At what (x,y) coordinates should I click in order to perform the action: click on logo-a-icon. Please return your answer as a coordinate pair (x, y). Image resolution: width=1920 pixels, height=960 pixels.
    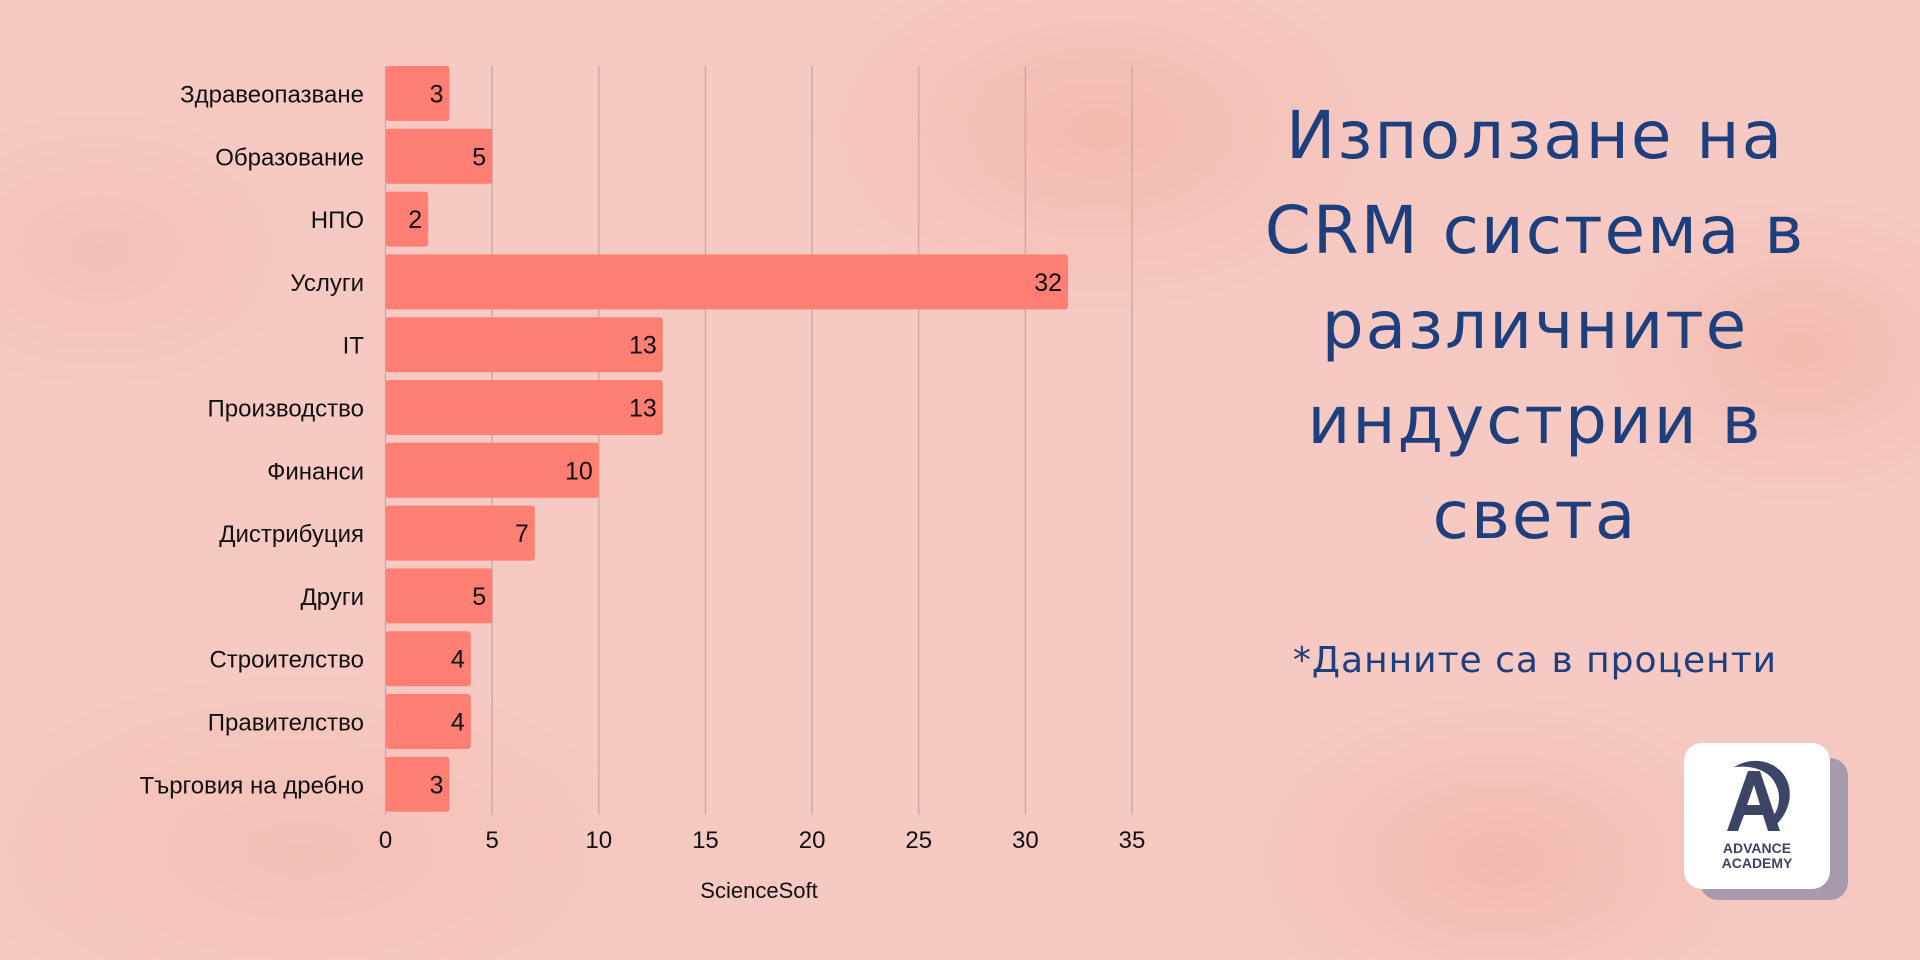
    Looking at the image, I should click on (1758, 795).